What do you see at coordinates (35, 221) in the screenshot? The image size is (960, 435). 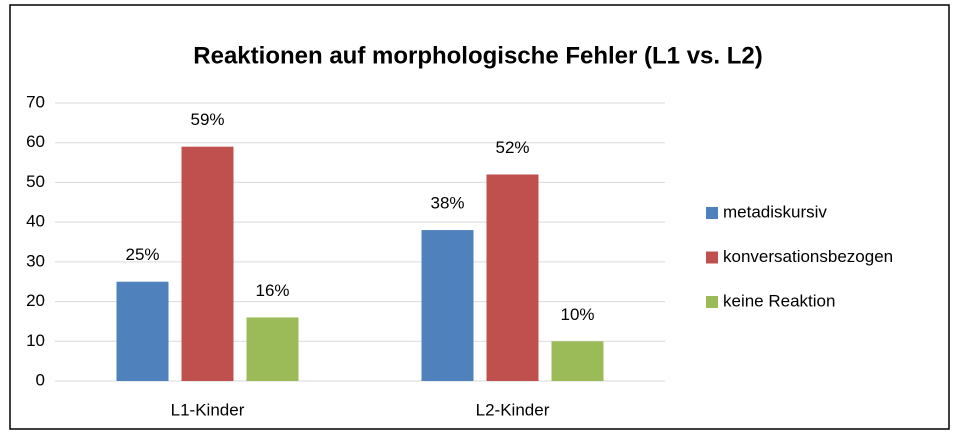 I see `y-tick-label: 40` at bounding box center [35, 221].